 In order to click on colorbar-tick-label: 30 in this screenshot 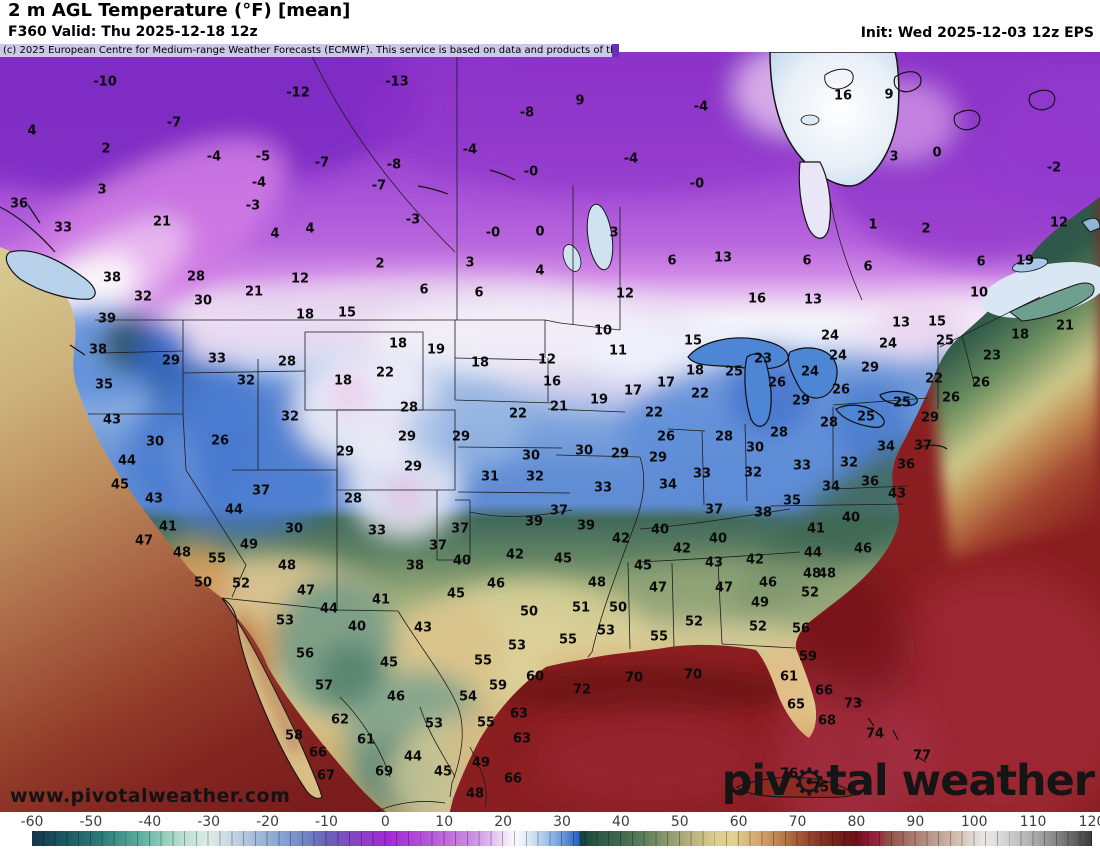, I will do `click(562, 822)`.